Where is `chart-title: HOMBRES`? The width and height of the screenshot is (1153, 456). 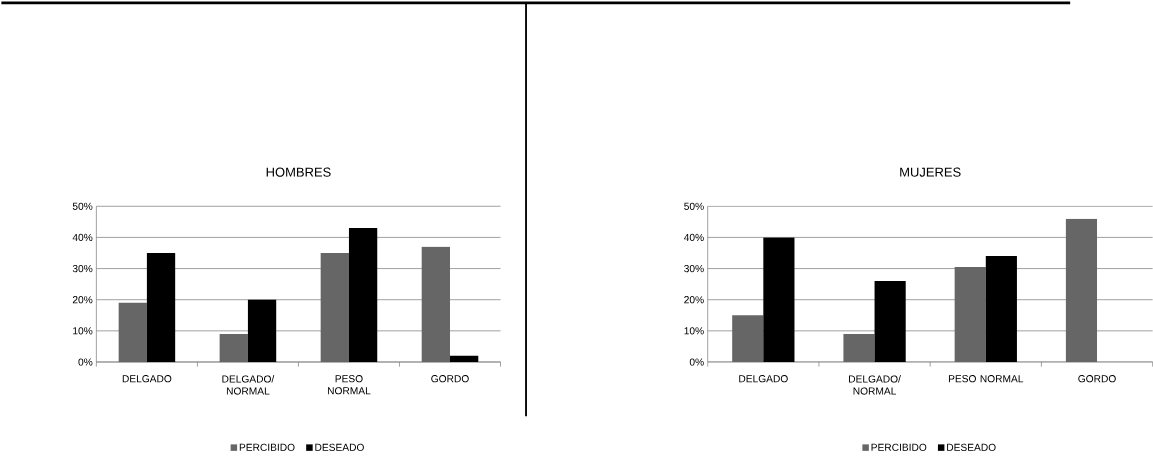
chart-title: HOMBRES is located at coordinates (298, 172).